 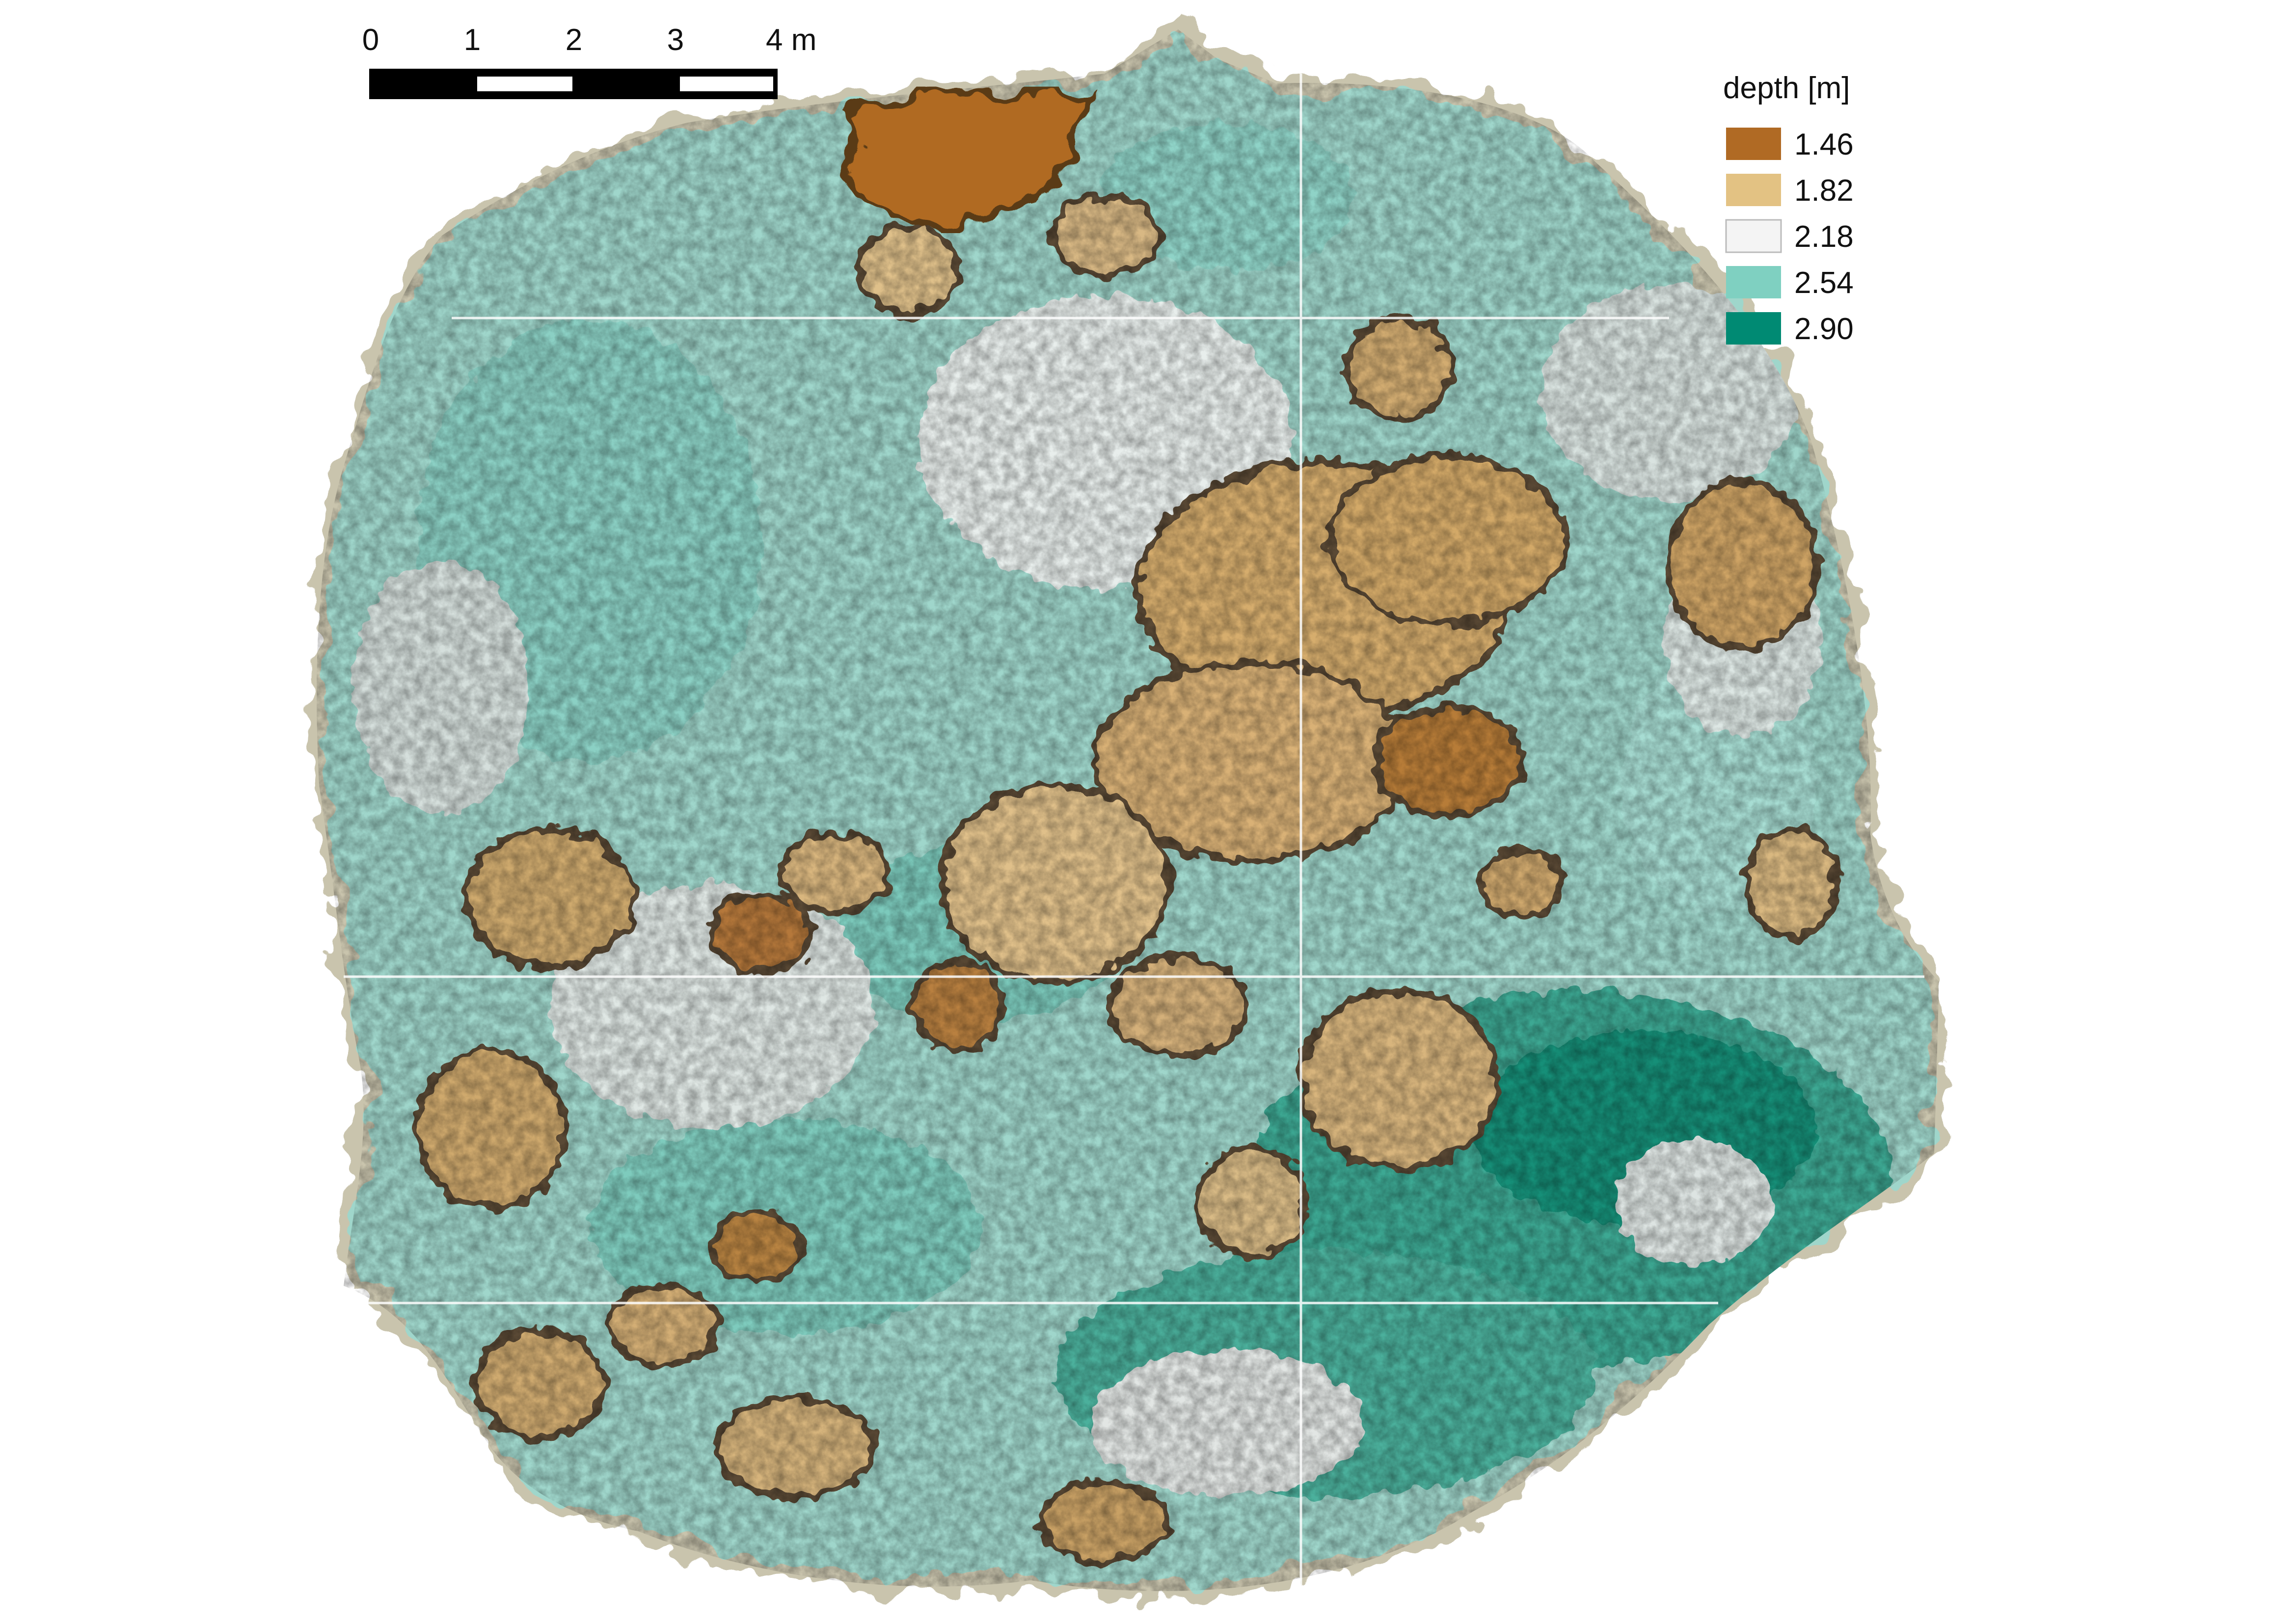 I want to click on legend-entry: 1.46, so click(x=1790, y=144).